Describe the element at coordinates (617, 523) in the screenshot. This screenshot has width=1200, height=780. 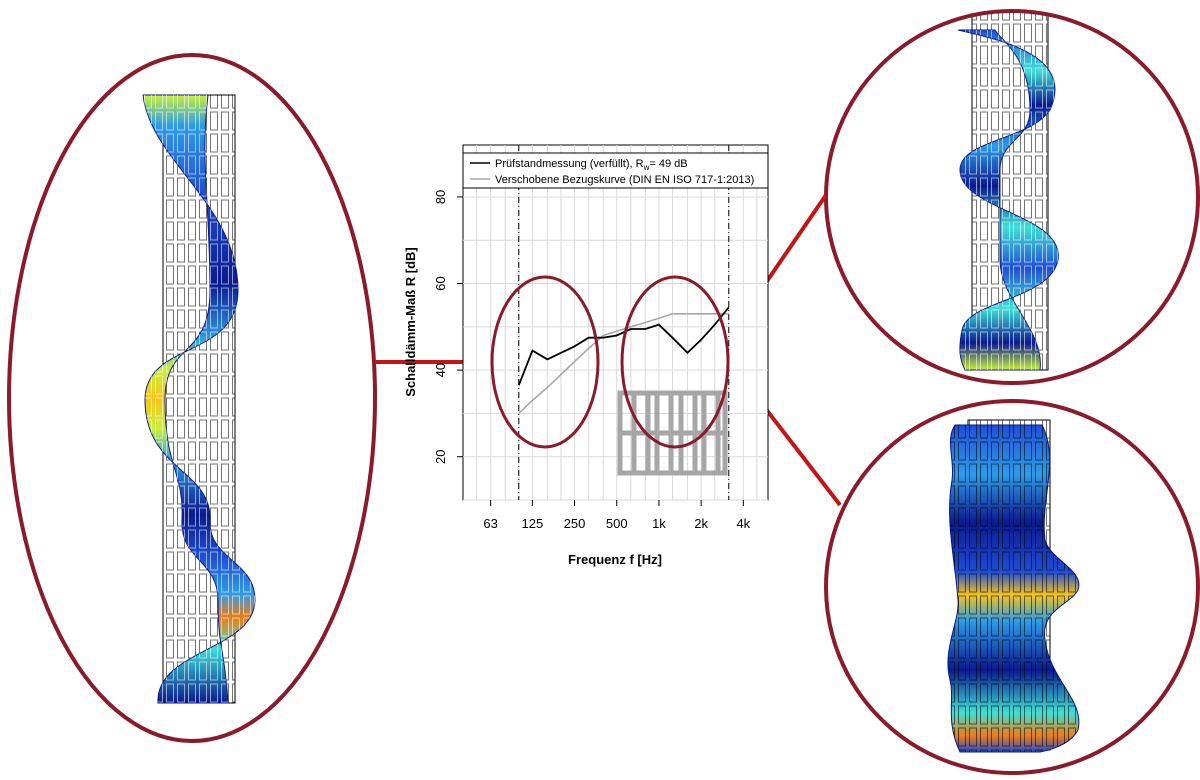
I see `x-tick-label: 500` at that location.